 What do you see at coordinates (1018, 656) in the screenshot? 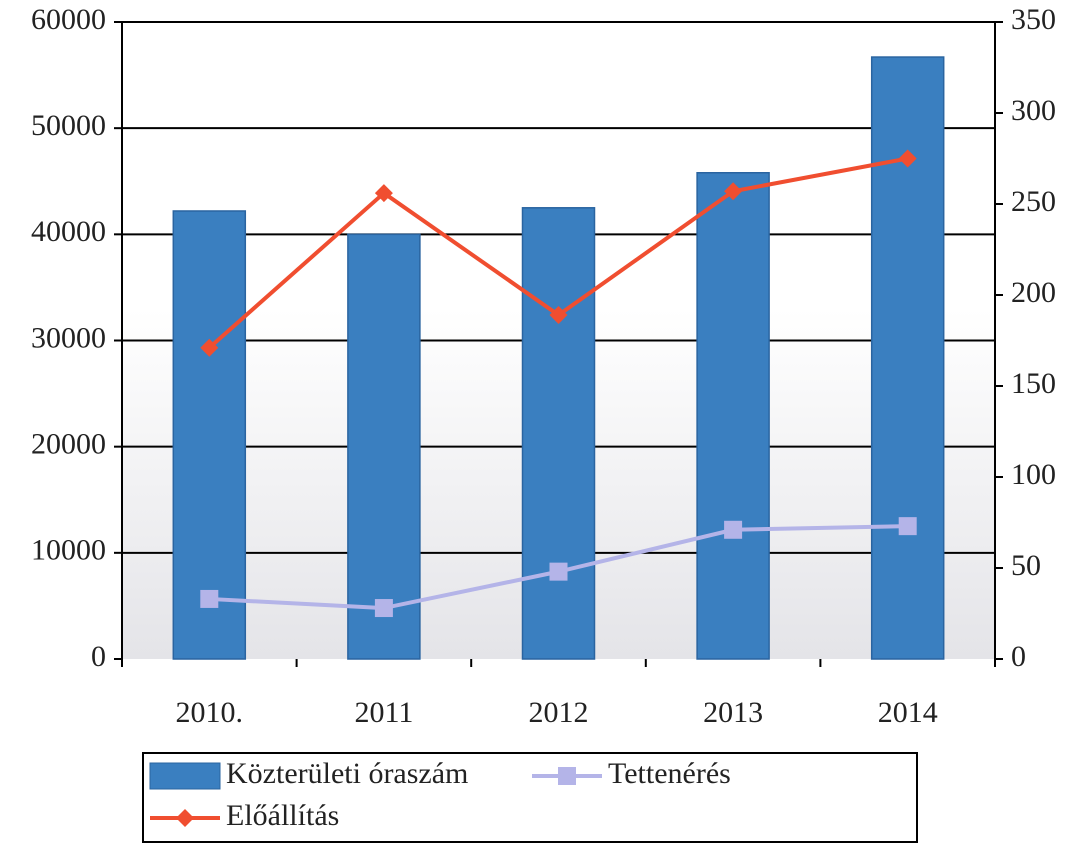
I see `y2-tick-label: 0` at bounding box center [1018, 656].